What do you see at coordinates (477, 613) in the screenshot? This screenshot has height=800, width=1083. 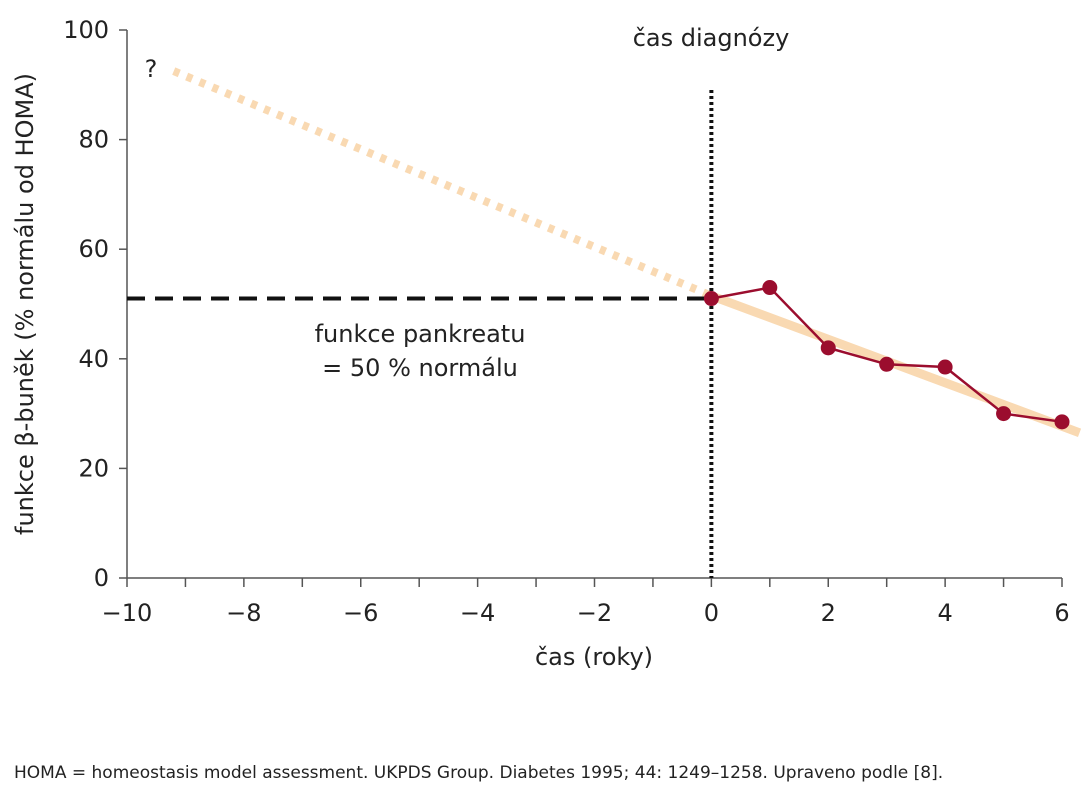 I see `x-tick-label: −4` at bounding box center [477, 613].